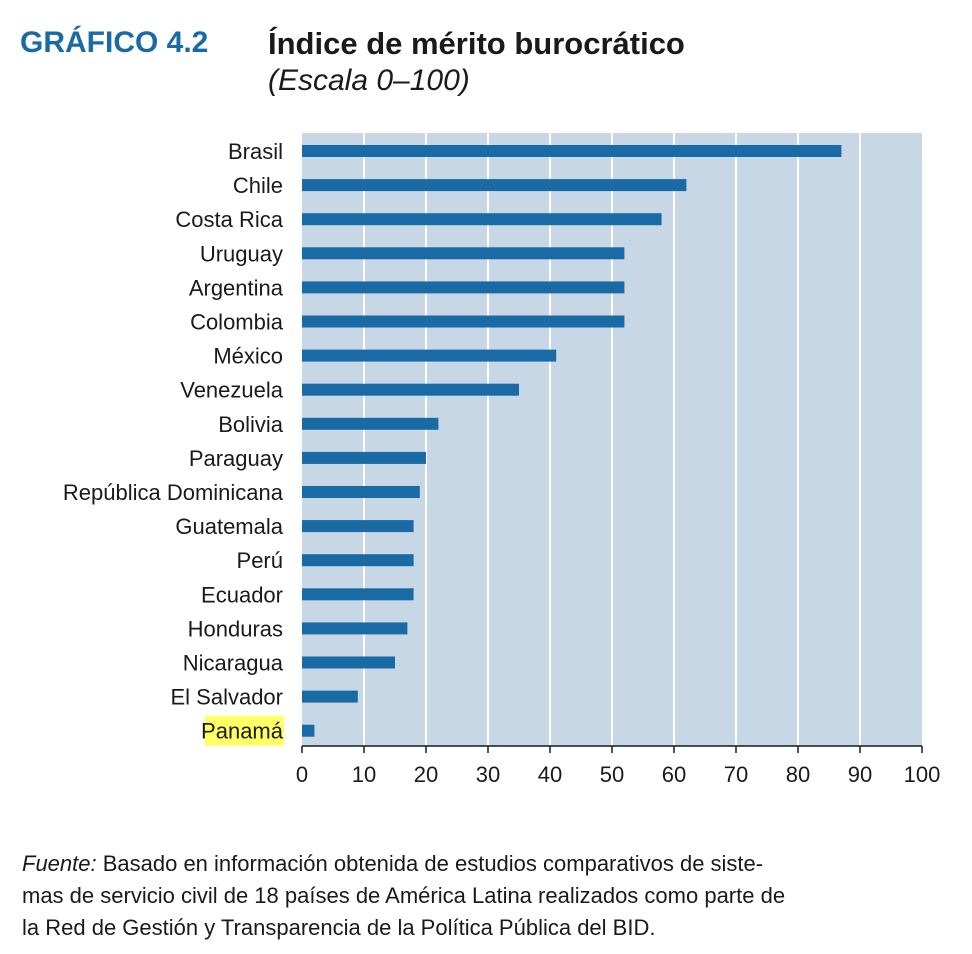  I want to click on x-tick-label: 60, so click(674, 774).